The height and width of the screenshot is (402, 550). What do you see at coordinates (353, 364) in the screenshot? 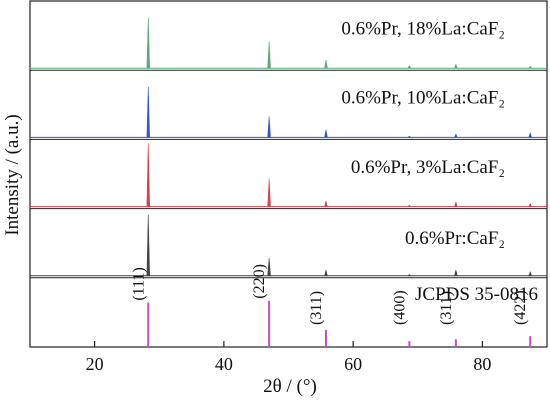
I see `x-tick-label: 60` at bounding box center [353, 364].